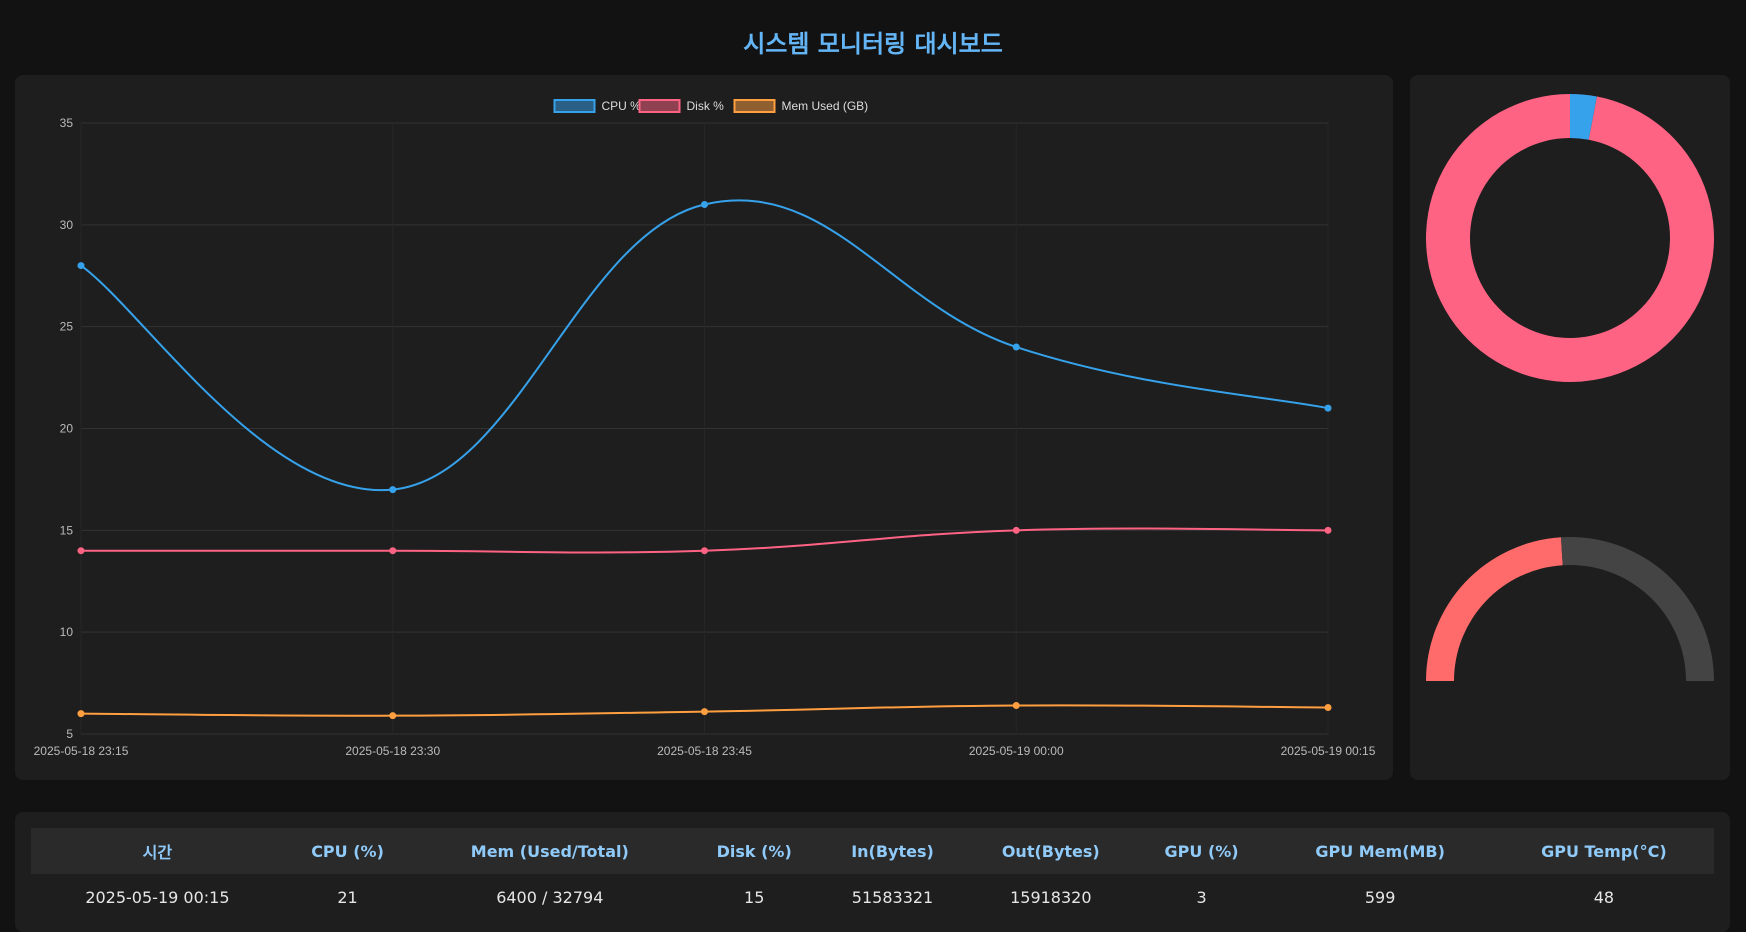 The width and height of the screenshot is (1746, 932). What do you see at coordinates (892, 897) in the screenshot?
I see `table-cell: 51583321` at bounding box center [892, 897].